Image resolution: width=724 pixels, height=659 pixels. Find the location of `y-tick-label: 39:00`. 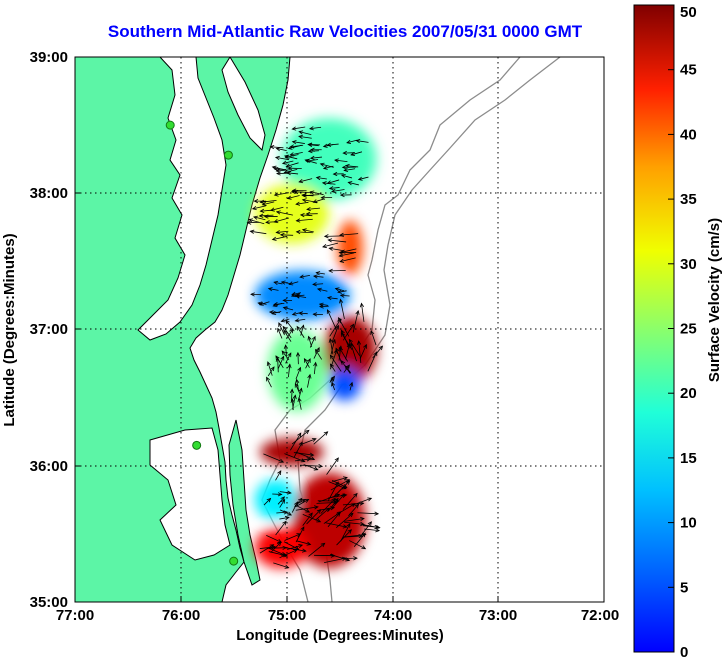

y-tick-label: 39:00 is located at coordinates (49, 57).